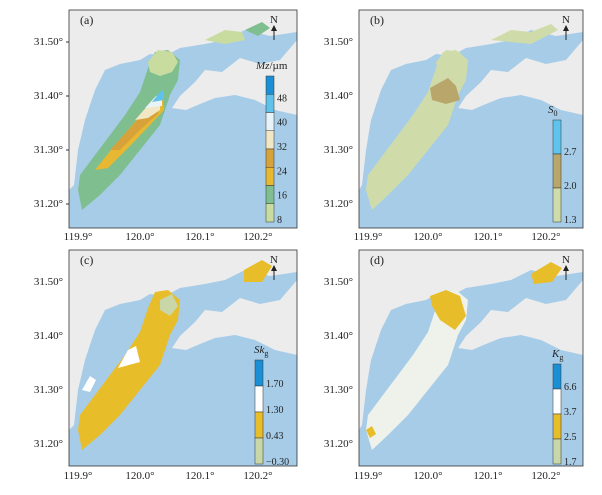  Describe the element at coordinates (122, 174) in the screenshot. I see `land-south` at that location.